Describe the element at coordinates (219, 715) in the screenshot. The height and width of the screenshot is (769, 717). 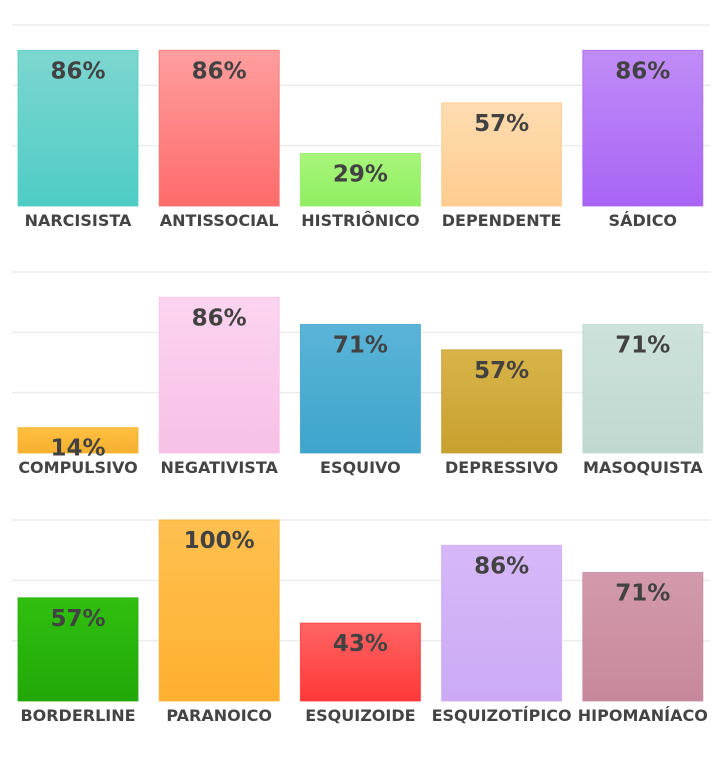
I see `category-label: PARANOICO` at that location.